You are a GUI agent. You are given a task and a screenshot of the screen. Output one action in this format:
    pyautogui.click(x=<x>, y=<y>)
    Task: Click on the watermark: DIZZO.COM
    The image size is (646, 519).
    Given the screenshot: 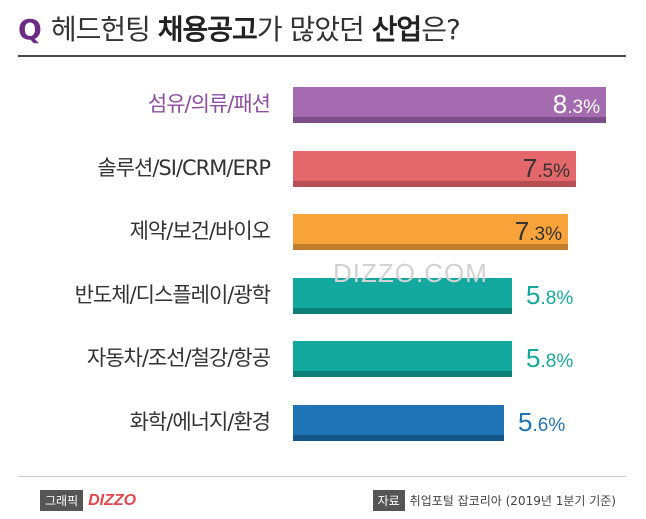 What is the action you would take?
    pyautogui.click(x=410, y=273)
    